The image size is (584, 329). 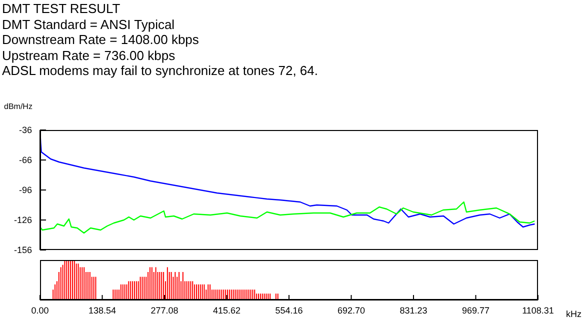 I want to click on x-tick-label: 277.08, so click(x=164, y=310).